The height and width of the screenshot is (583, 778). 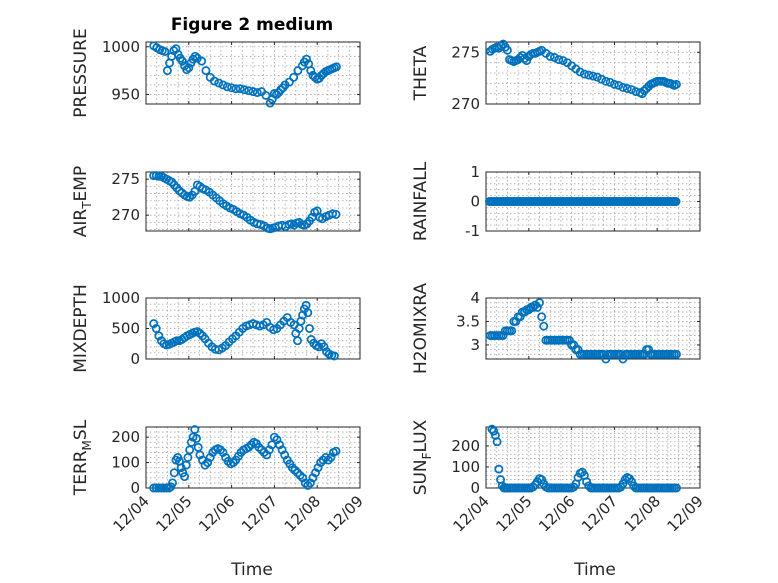 What do you see at coordinates (252, 25) in the screenshot?
I see `figure-title: Figure 2 medium` at bounding box center [252, 25].